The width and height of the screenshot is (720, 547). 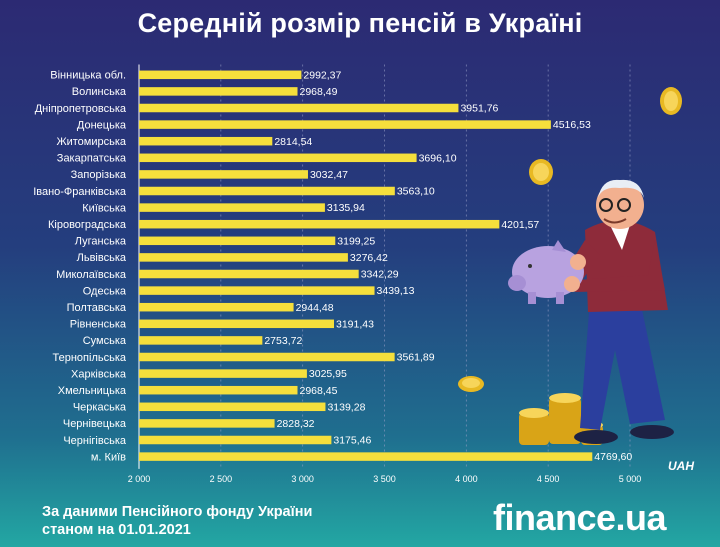 I want to click on value-label: 2992,37, so click(x=322, y=75).